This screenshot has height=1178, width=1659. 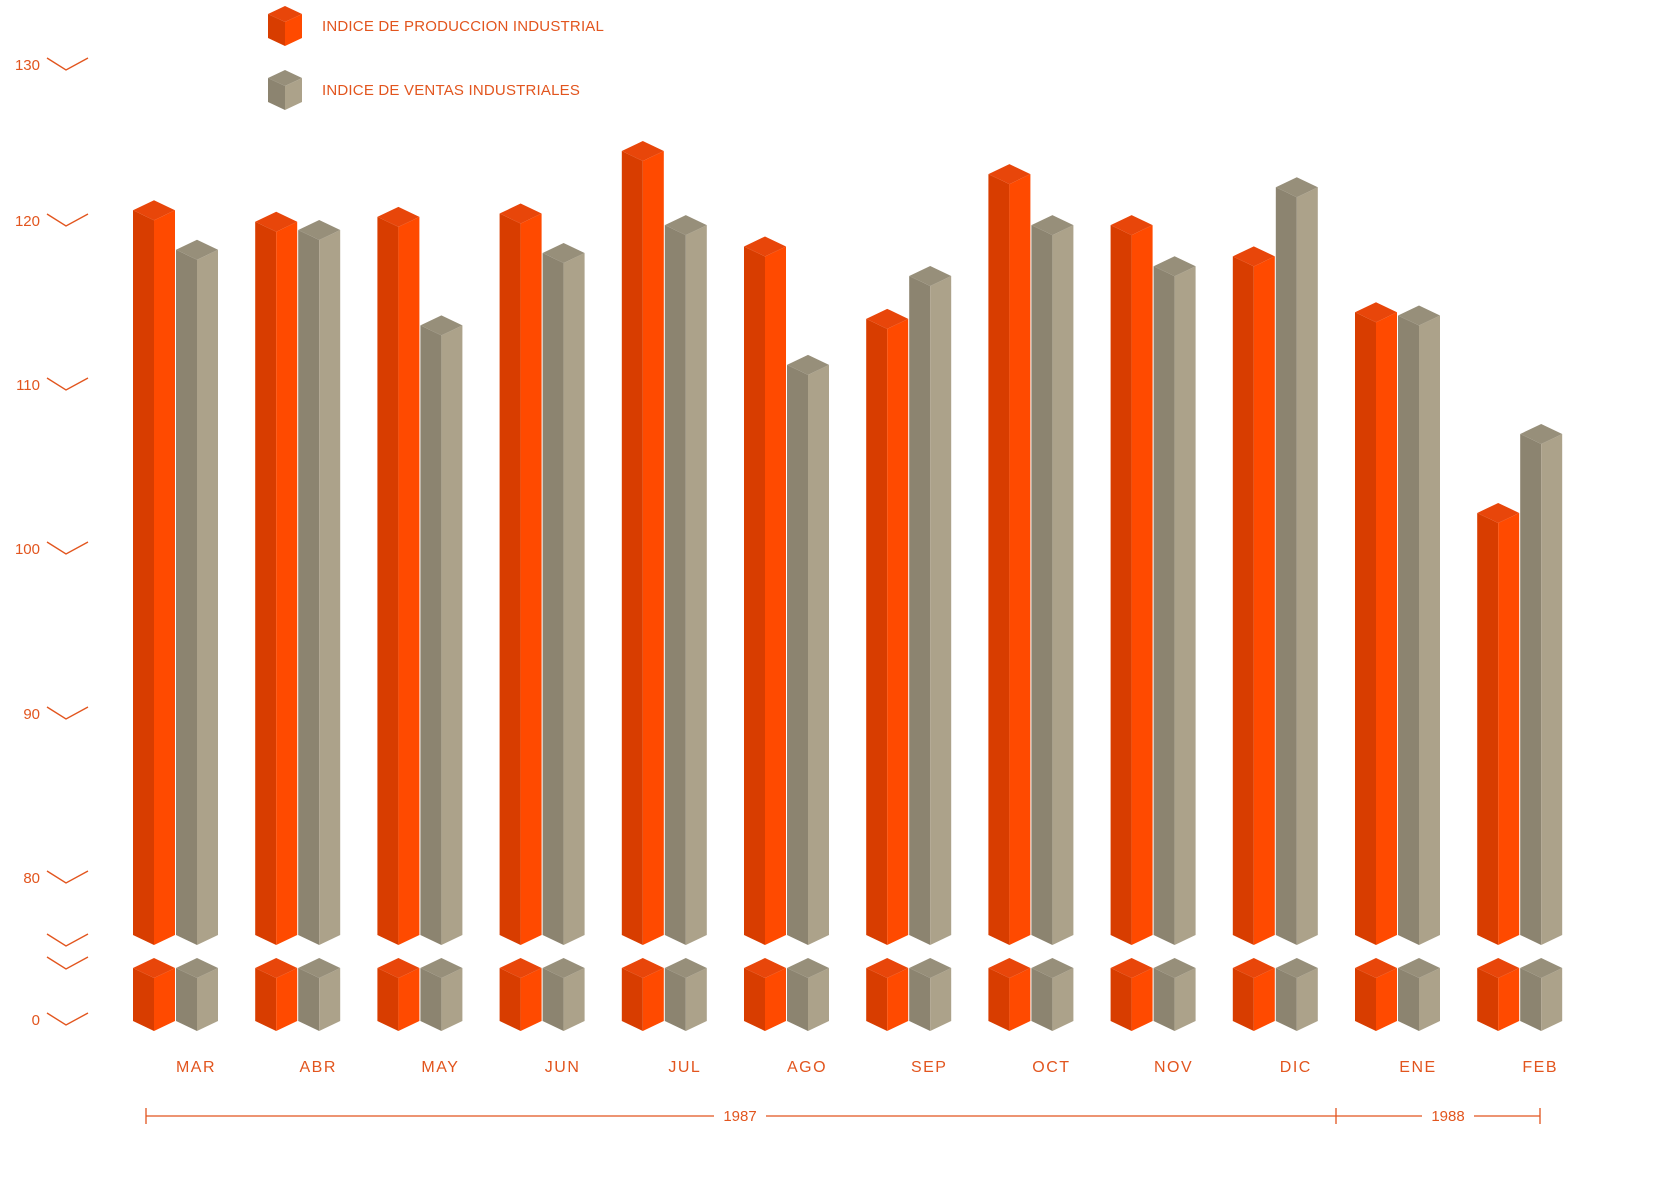 I want to click on bar-stub-sales-sep, so click(x=930, y=994).